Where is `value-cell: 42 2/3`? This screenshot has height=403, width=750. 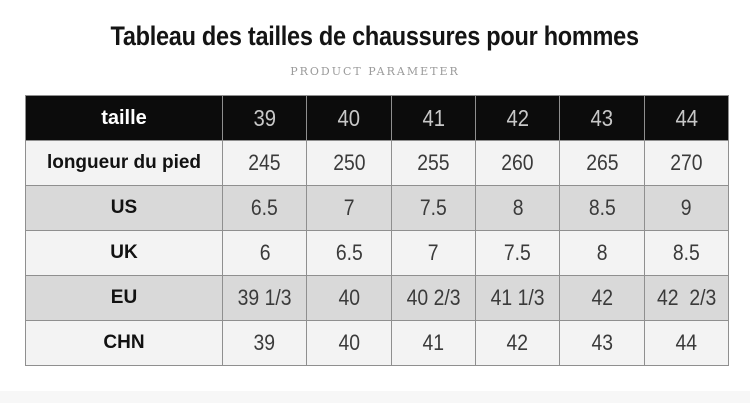 value-cell: 42 2/3 is located at coordinates (686, 298).